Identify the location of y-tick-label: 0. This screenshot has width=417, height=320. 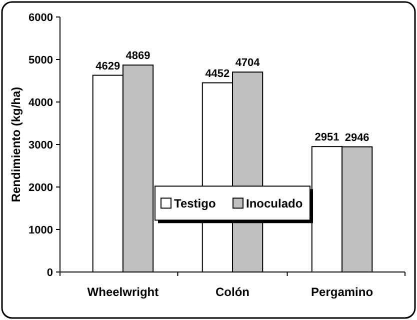
(49, 272).